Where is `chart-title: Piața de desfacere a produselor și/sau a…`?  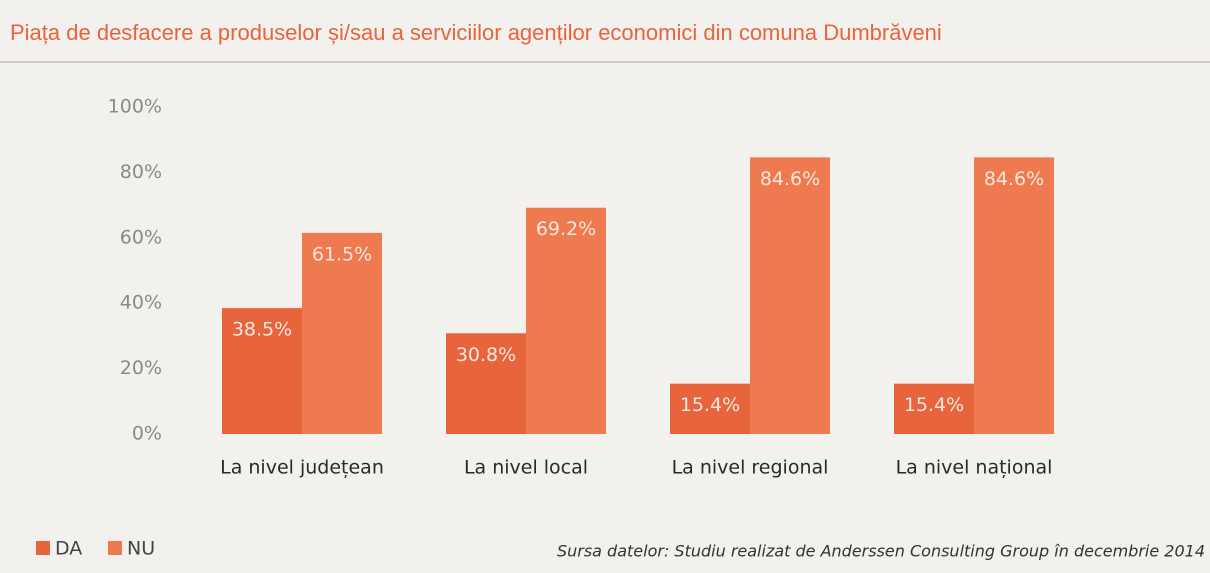 chart-title: Piața de desfacere a produselor și/sau a… is located at coordinates (476, 32).